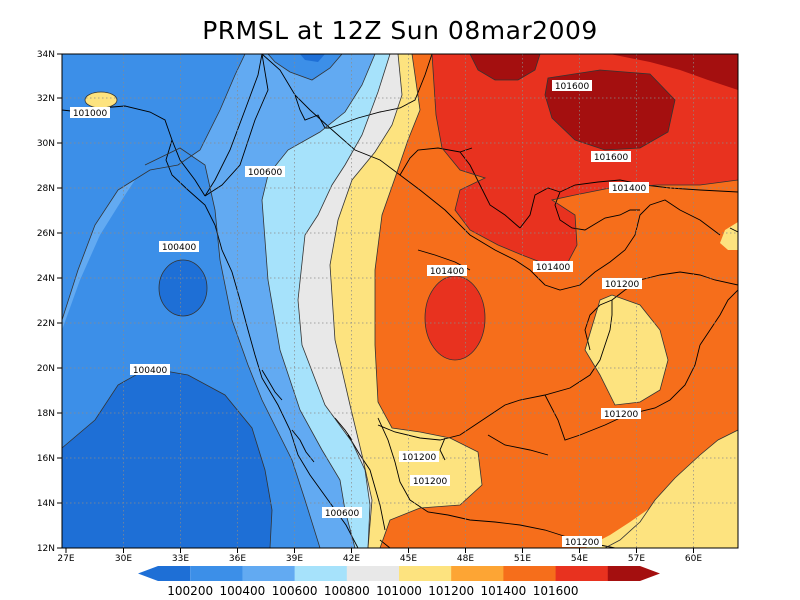  What do you see at coordinates (294, 559) in the screenshot?
I see `lon-label: 39E` at bounding box center [294, 559].